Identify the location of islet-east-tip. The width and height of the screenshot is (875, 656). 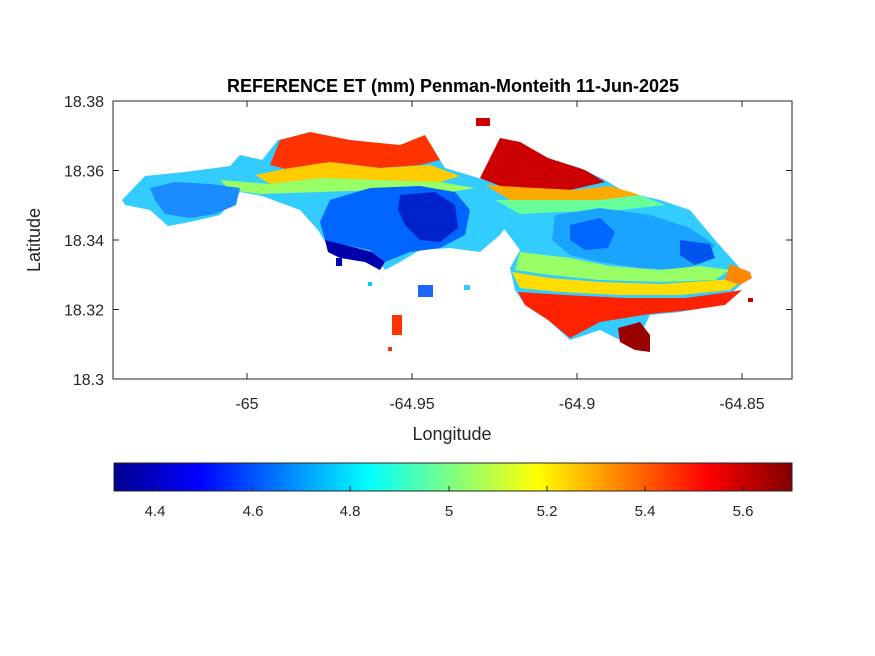
(750, 300).